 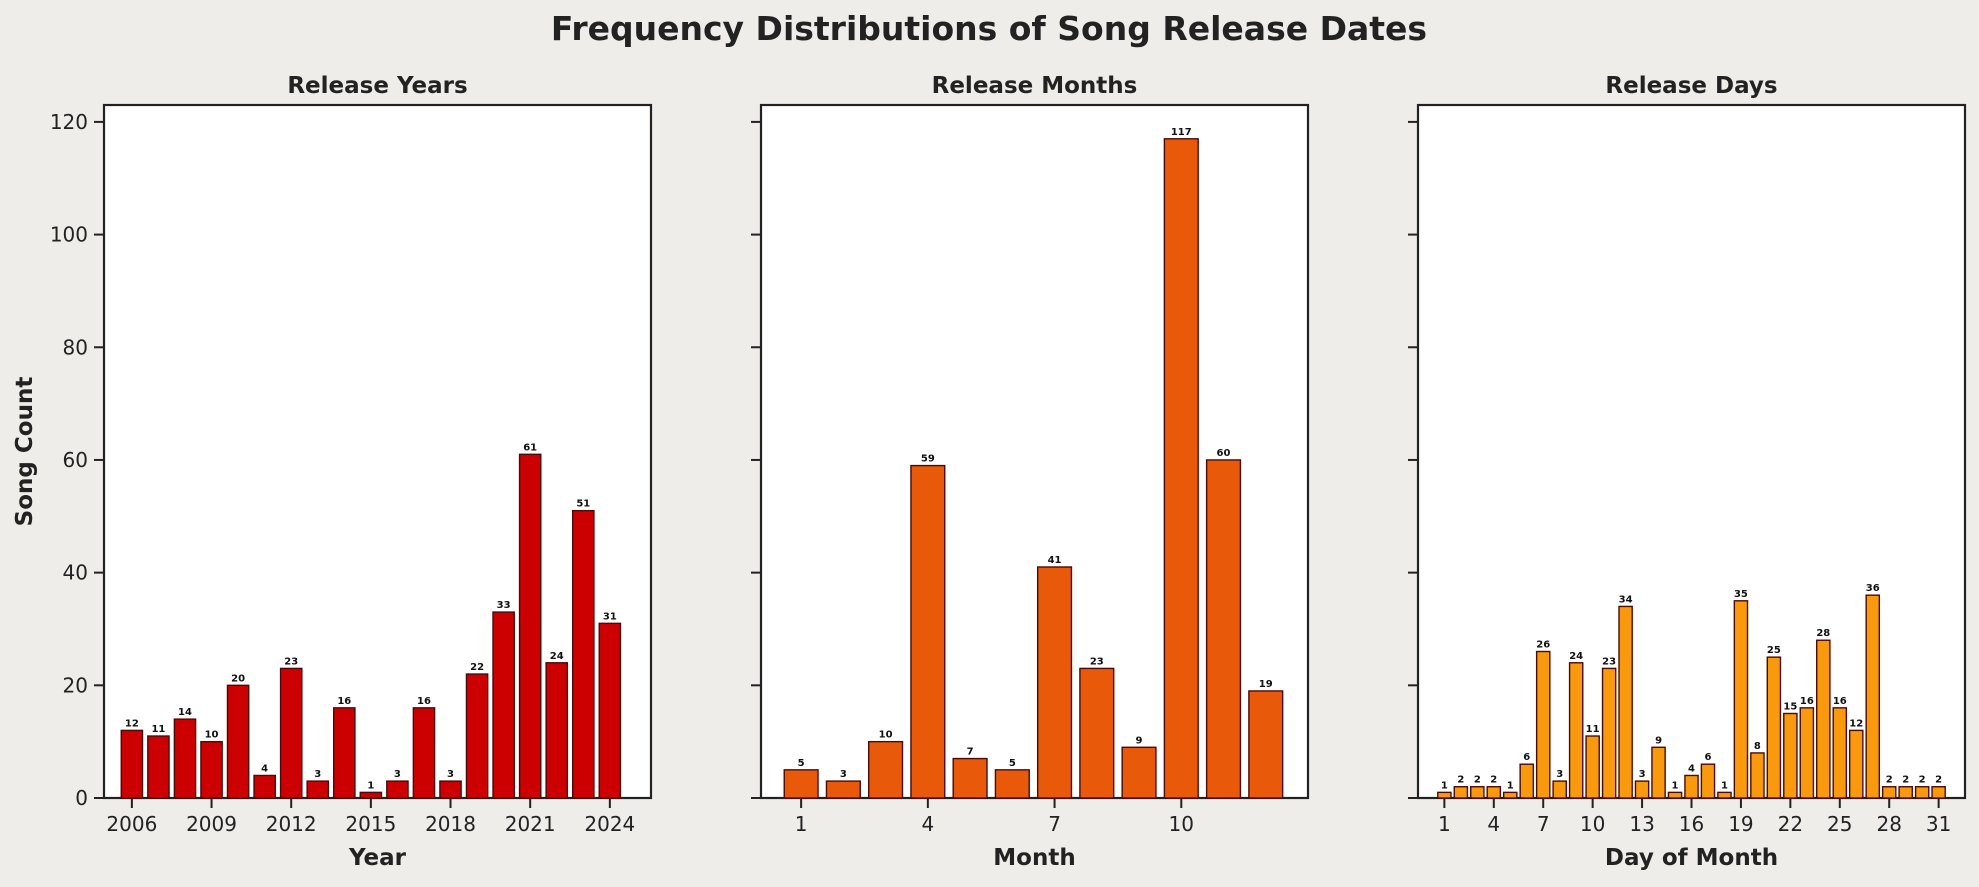 What do you see at coordinates (25, 452) in the screenshot?
I see `y-axis-label: Song Count` at bounding box center [25, 452].